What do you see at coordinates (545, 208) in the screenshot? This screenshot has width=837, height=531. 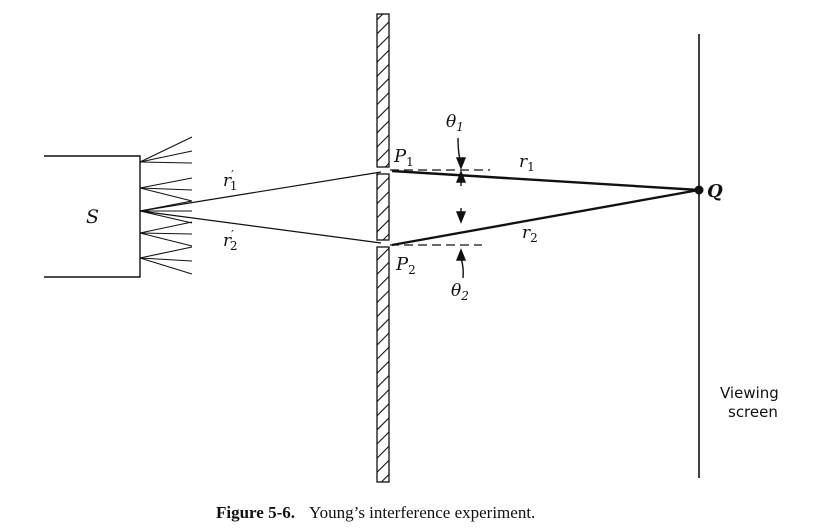 I see `screen-paths` at bounding box center [545, 208].